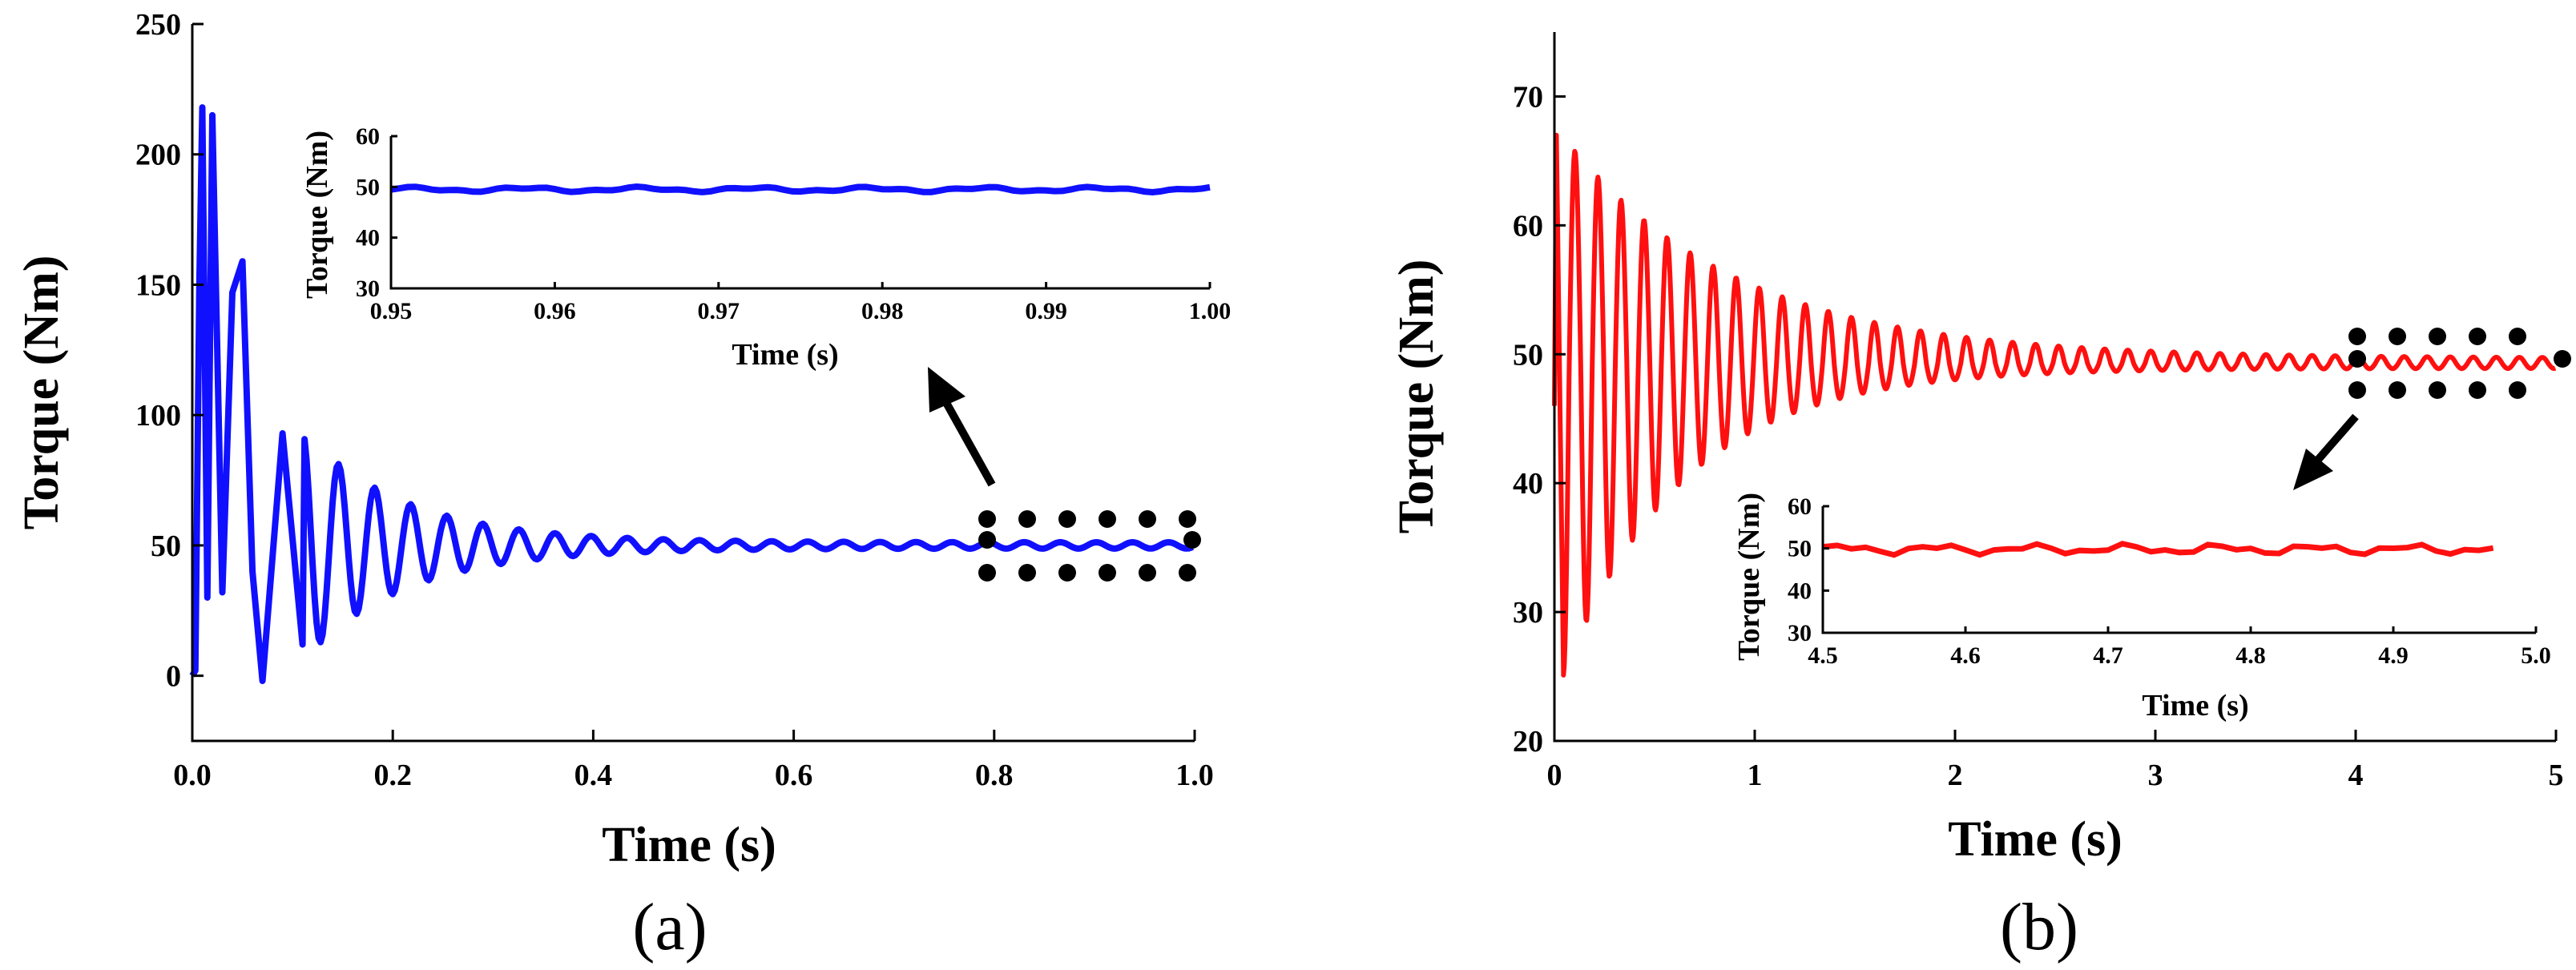  What do you see at coordinates (2108, 655) in the screenshot?
I see `b-inset-x-tick-label: 4.7` at bounding box center [2108, 655].